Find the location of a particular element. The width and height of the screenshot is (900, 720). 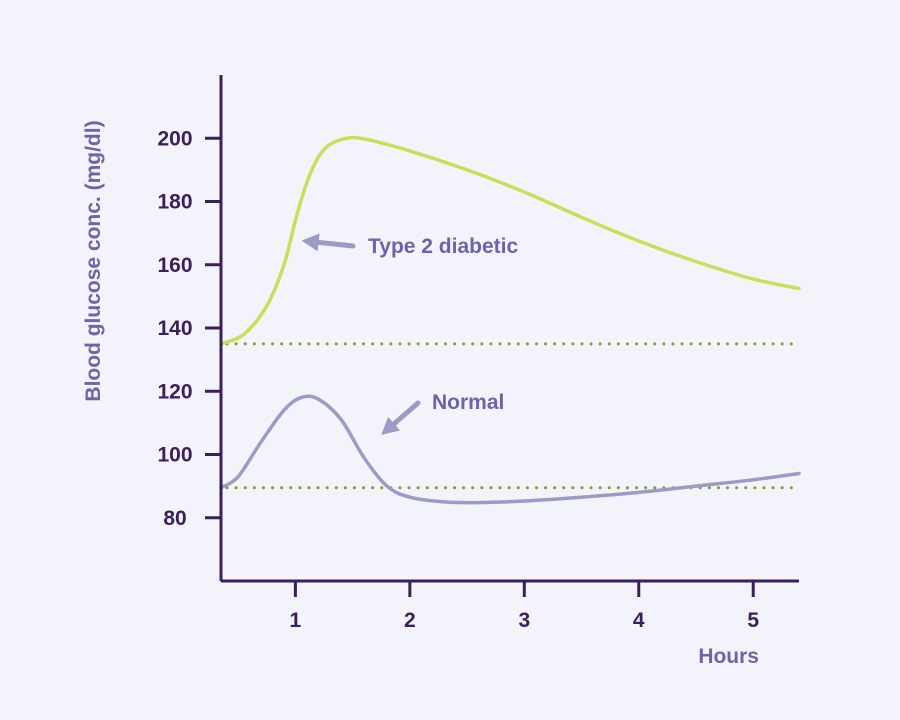

annotations: Type 2 diabetic Normal is located at coordinates (409, 334).